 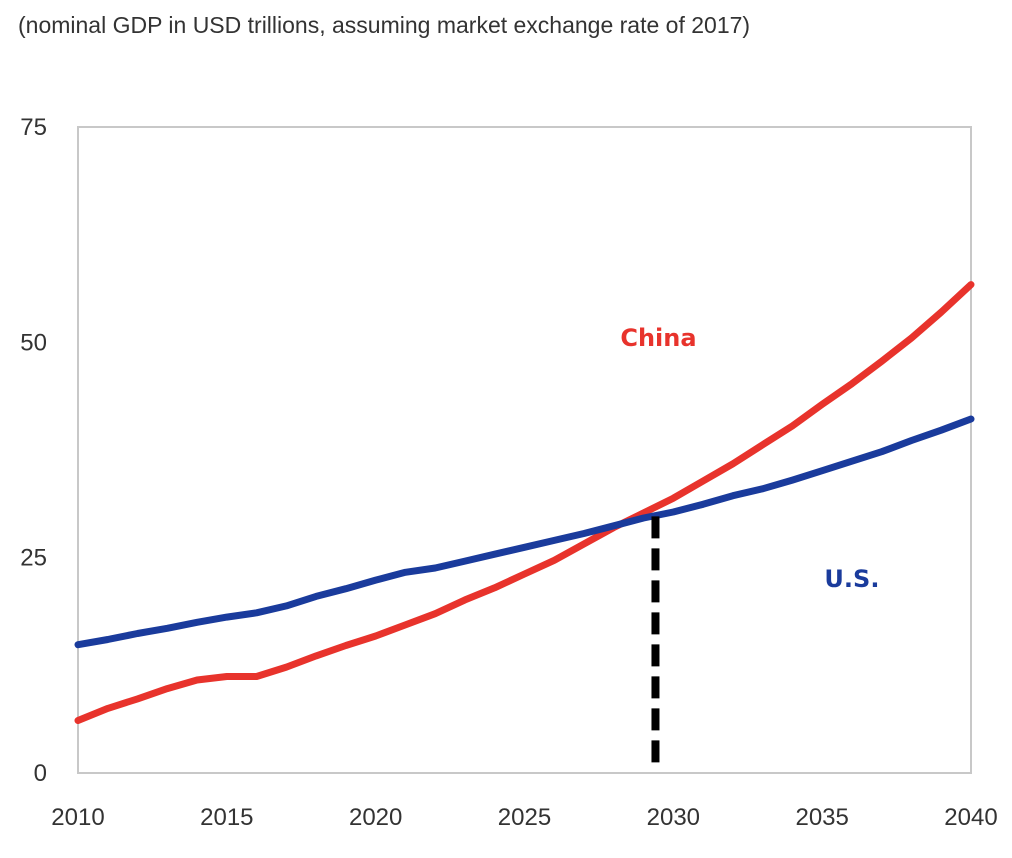 What do you see at coordinates (226, 817) in the screenshot?
I see `x-tick-label: 2015` at bounding box center [226, 817].